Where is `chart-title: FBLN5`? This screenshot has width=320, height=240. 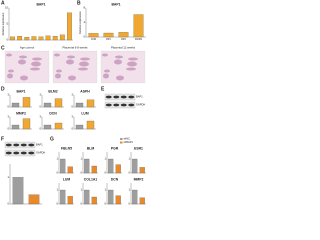
chart-title: FBLN5 is located at coordinates (66, 148).